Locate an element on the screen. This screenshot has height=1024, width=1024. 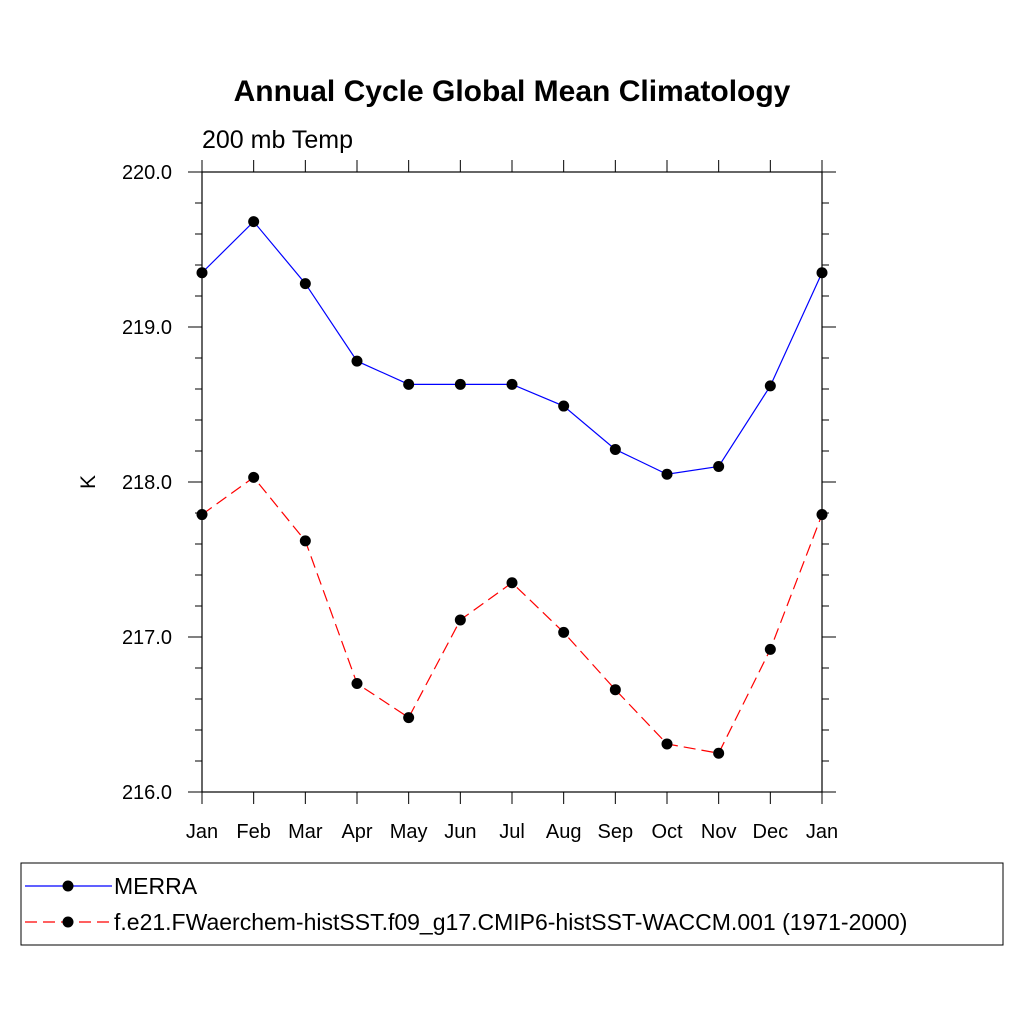
y-tick-labels: 216.0 217.0 218.0 219.0 220.0 is located at coordinates (147, 483).